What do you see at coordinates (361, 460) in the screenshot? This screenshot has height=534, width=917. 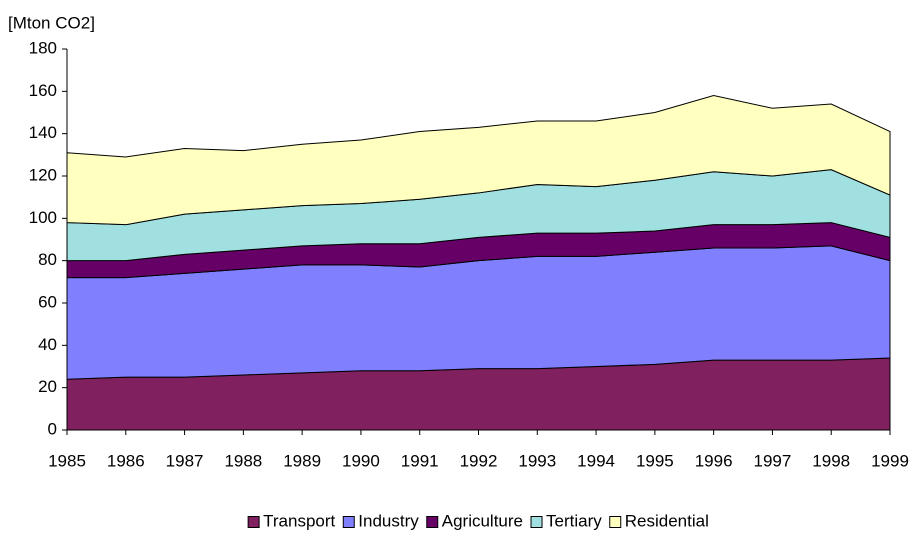 I see `x-tick-label: 1990` at bounding box center [361, 460].